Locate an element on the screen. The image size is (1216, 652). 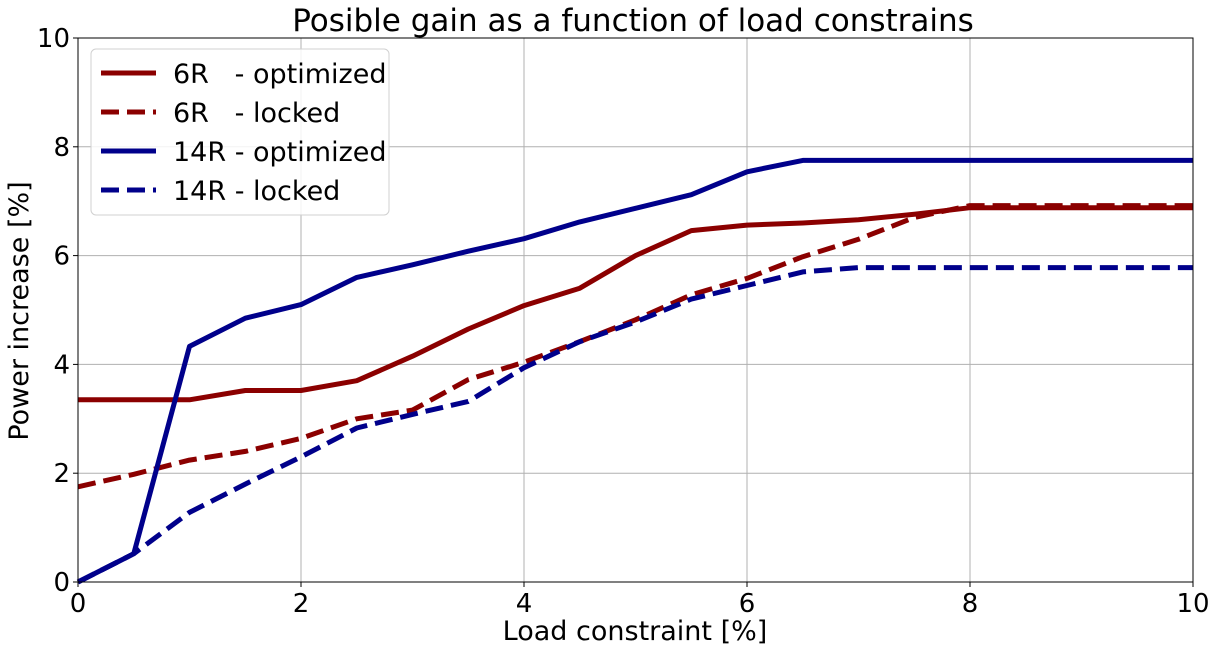
legend-label-3: 14R - locked is located at coordinates (256, 191).